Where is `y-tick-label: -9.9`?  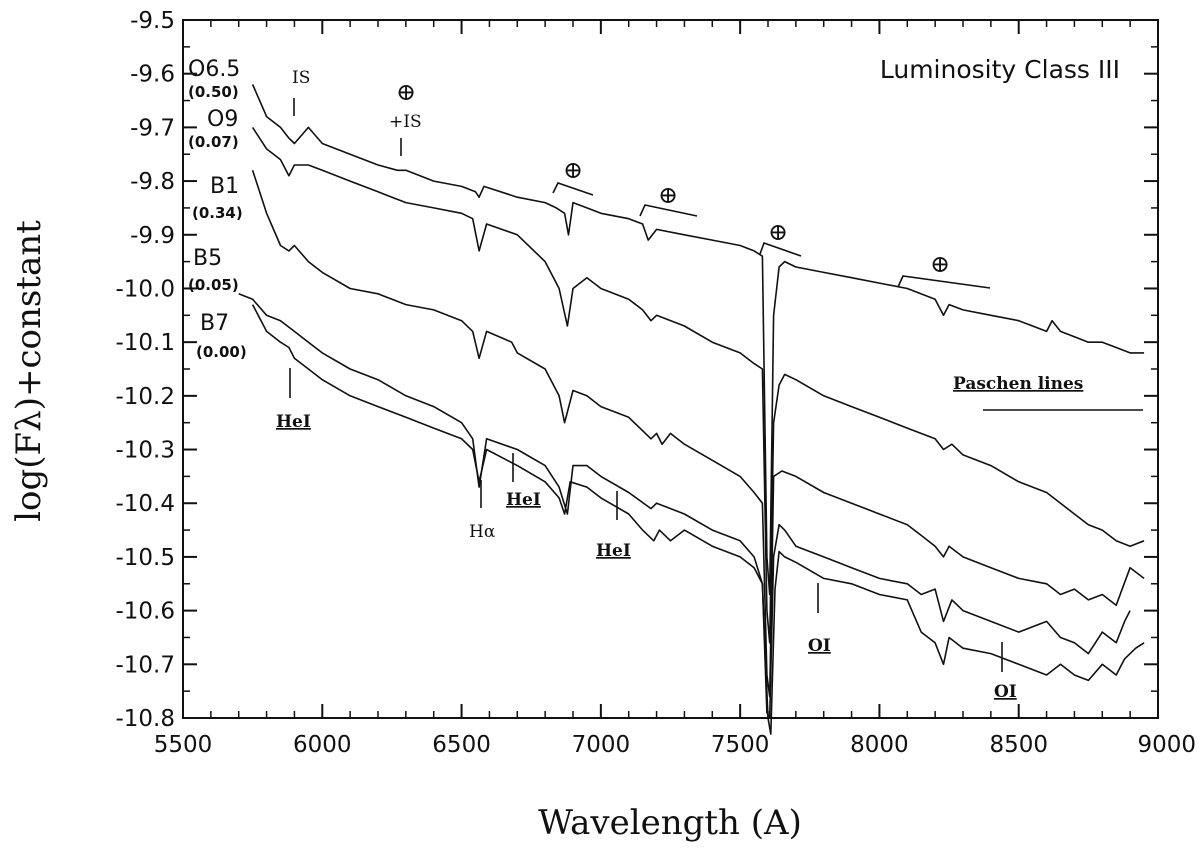
y-tick-label: -9.9 is located at coordinates (152, 236).